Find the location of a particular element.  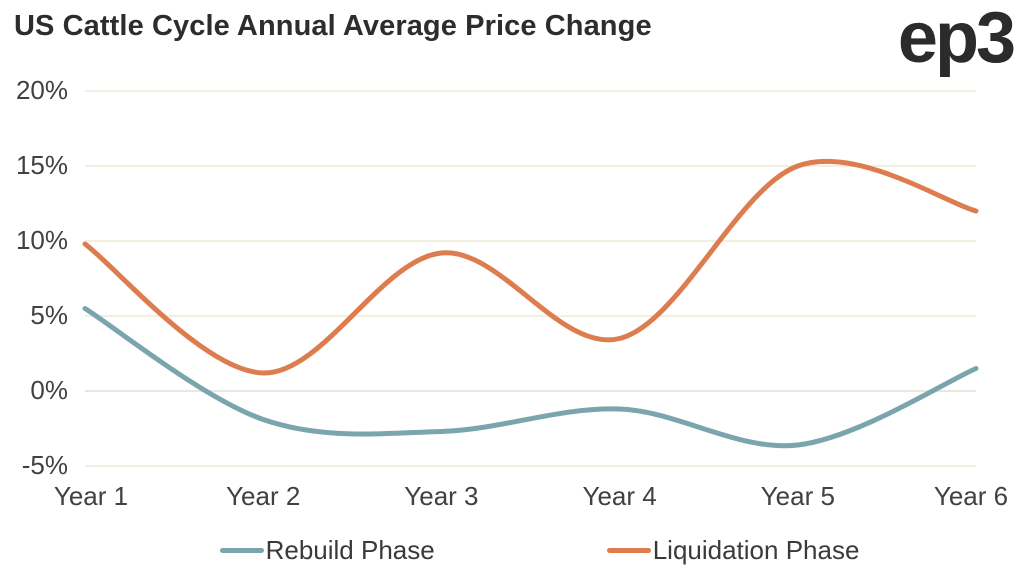

y-axis-tick-label: 20% is located at coordinates (41, 89).